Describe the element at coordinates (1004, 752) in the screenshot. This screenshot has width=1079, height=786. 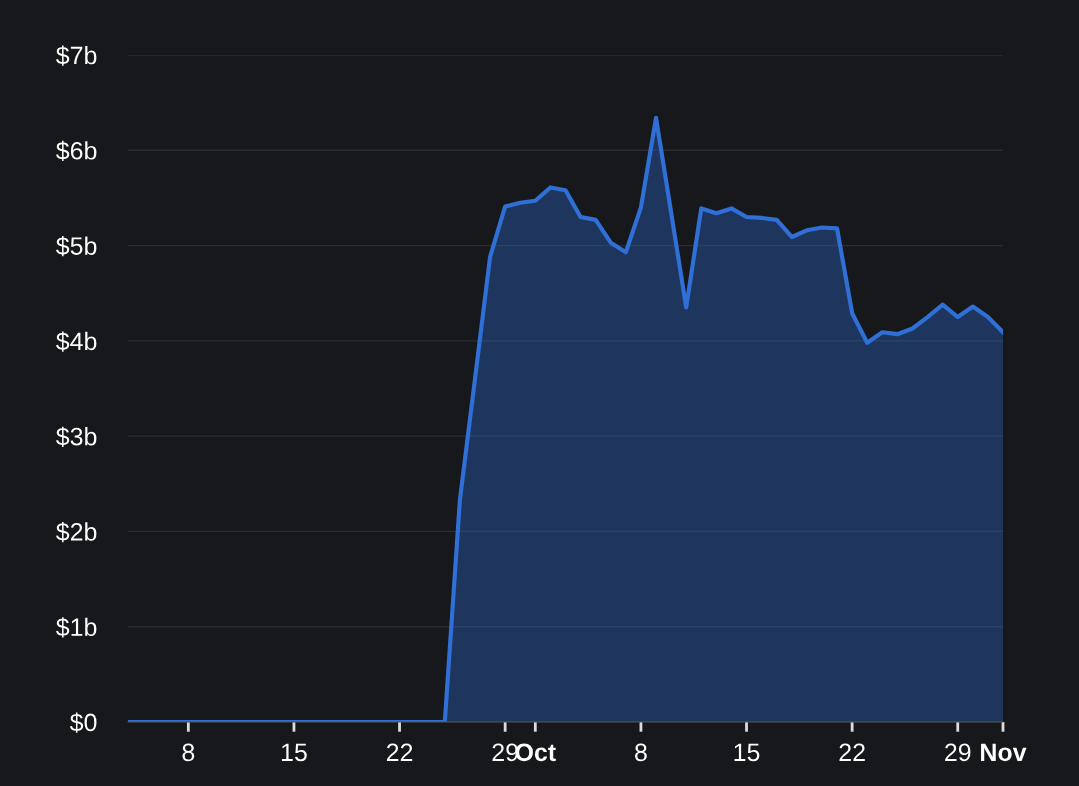
I see `x-tick-label: Nov` at that location.